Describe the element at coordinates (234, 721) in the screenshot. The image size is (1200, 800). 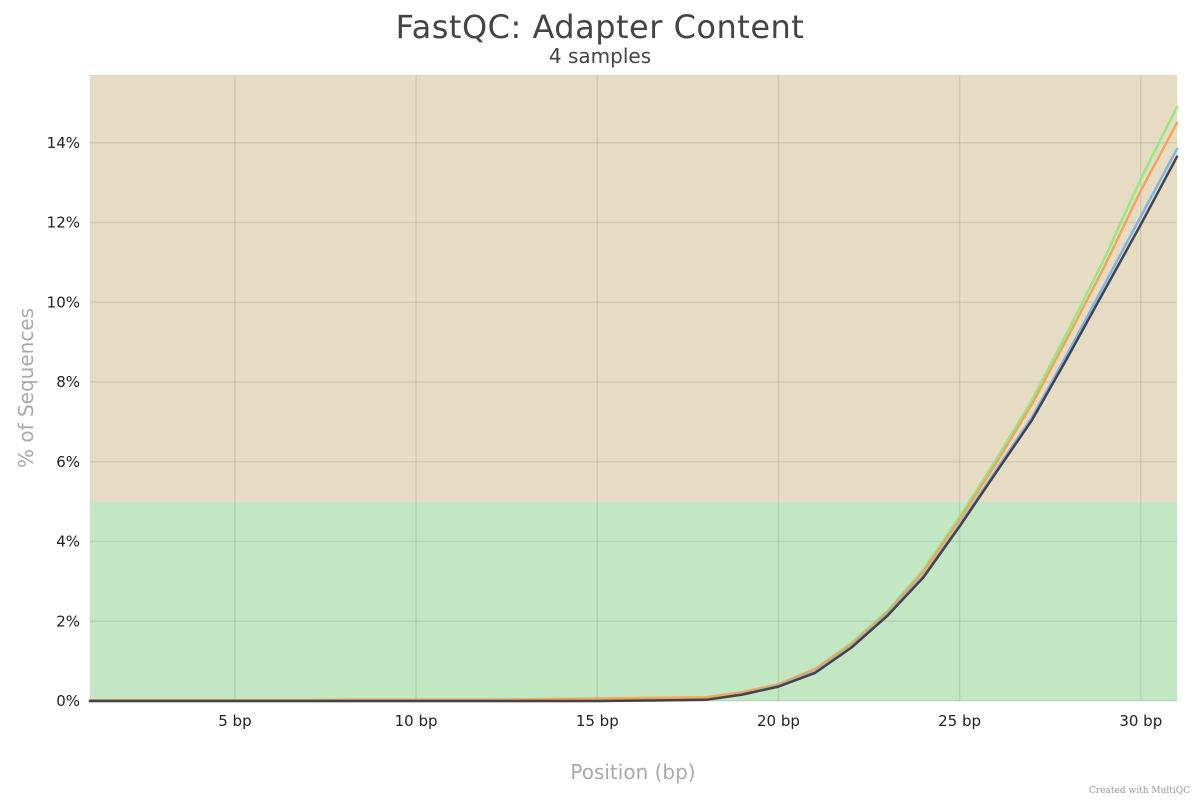
I see `x-tick-label: 5 bp` at that location.